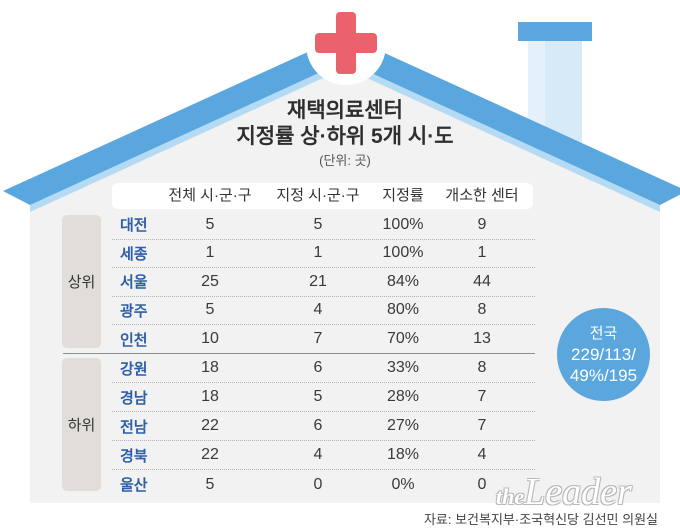  I want to click on table-row: 서울 25 21 84% 44, so click(323, 282).